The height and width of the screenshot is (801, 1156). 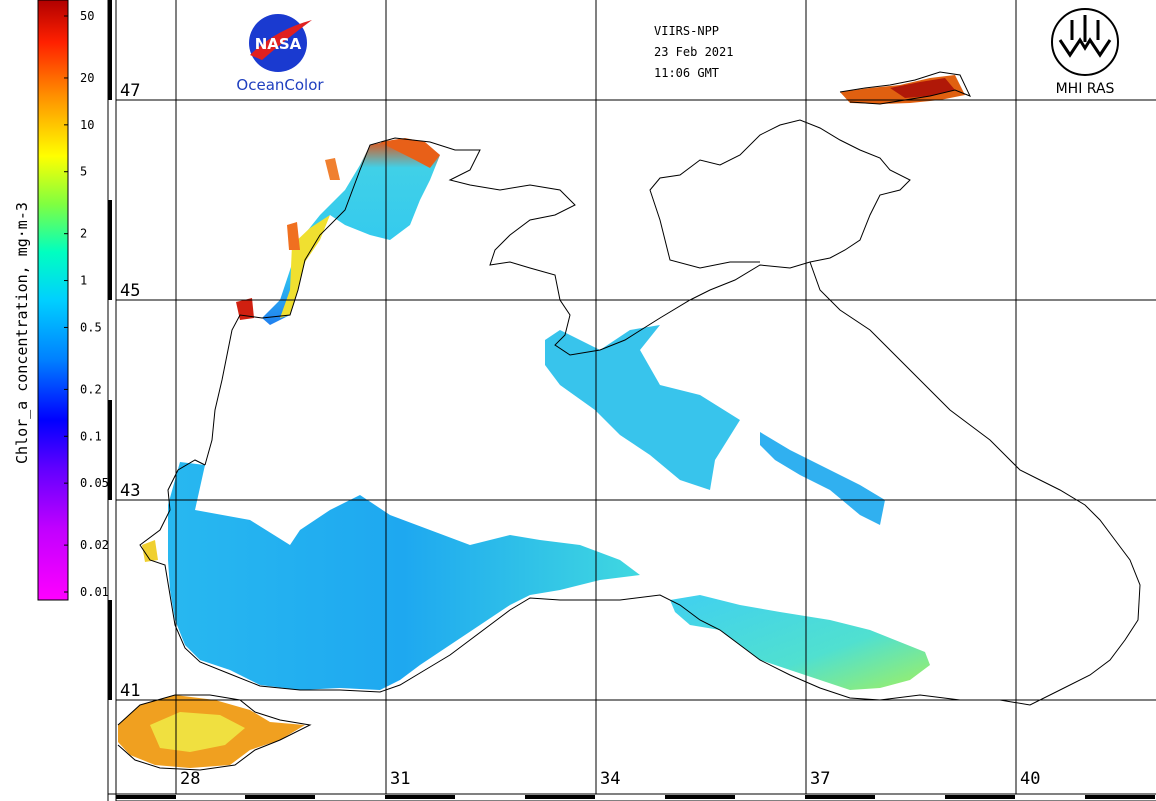 What do you see at coordinates (87, 125) in the screenshot?
I see `colorbar-tick-label: 10` at bounding box center [87, 125].